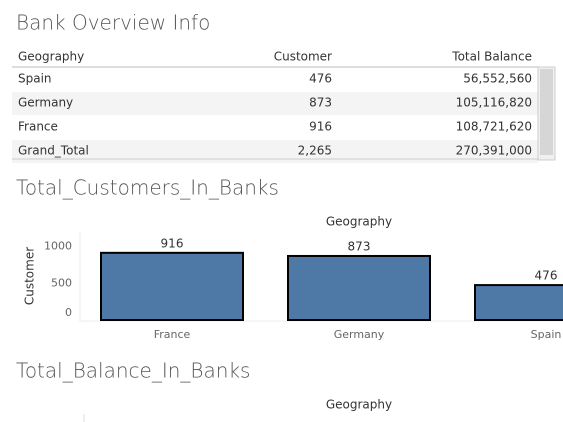 This screenshot has height=422, width=563. What do you see at coordinates (30, 276) in the screenshot?
I see `y-axis-title: Customer` at bounding box center [30, 276].